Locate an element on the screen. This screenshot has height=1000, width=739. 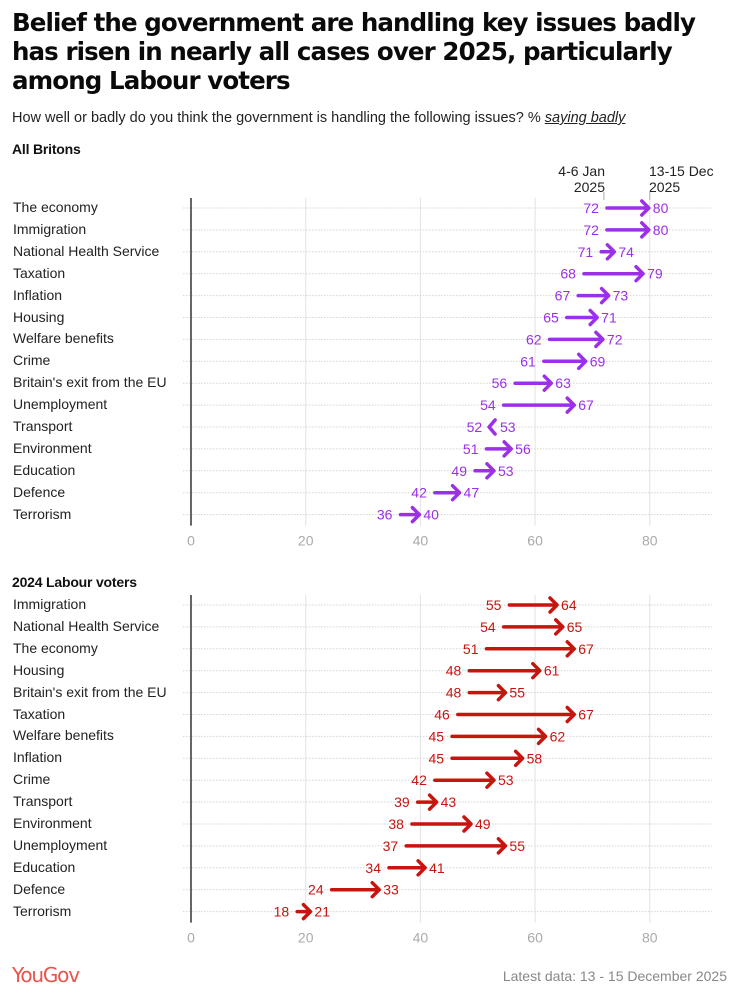
arrow-mark: 46 67 is located at coordinates (514, 714).